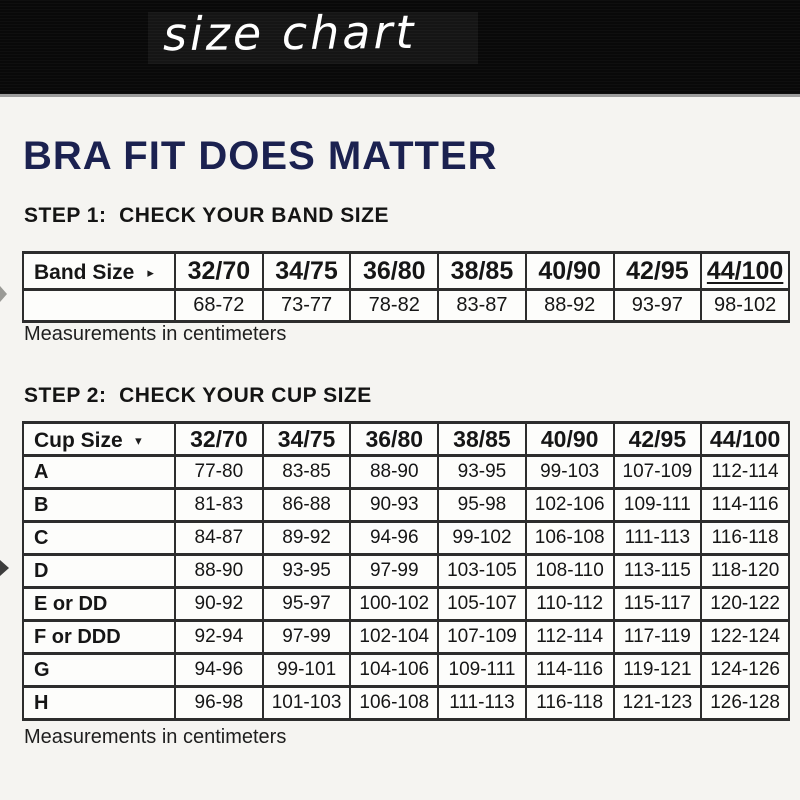 The height and width of the screenshot is (800, 800). Describe the element at coordinates (84, 272) in the screenshot. I see `band-size-label: Band Size` at that location.